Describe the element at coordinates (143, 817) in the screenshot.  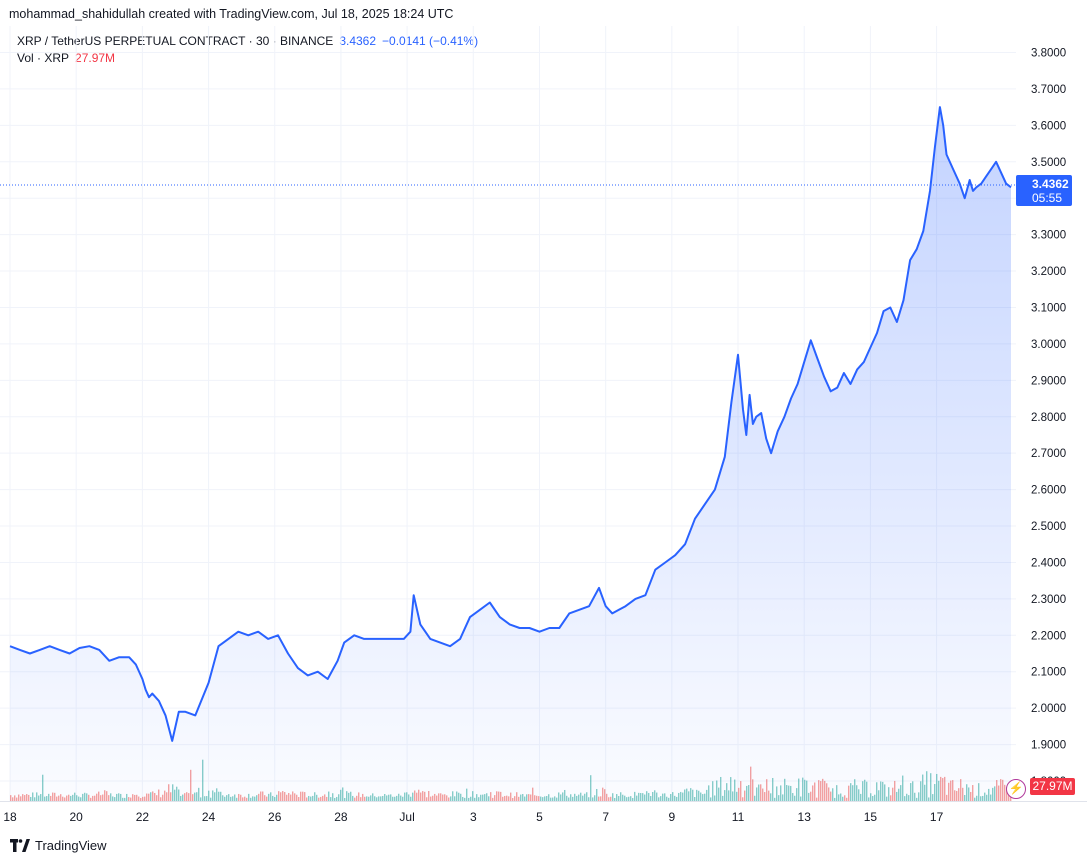
I see `x-tick-label: 22` at that location.